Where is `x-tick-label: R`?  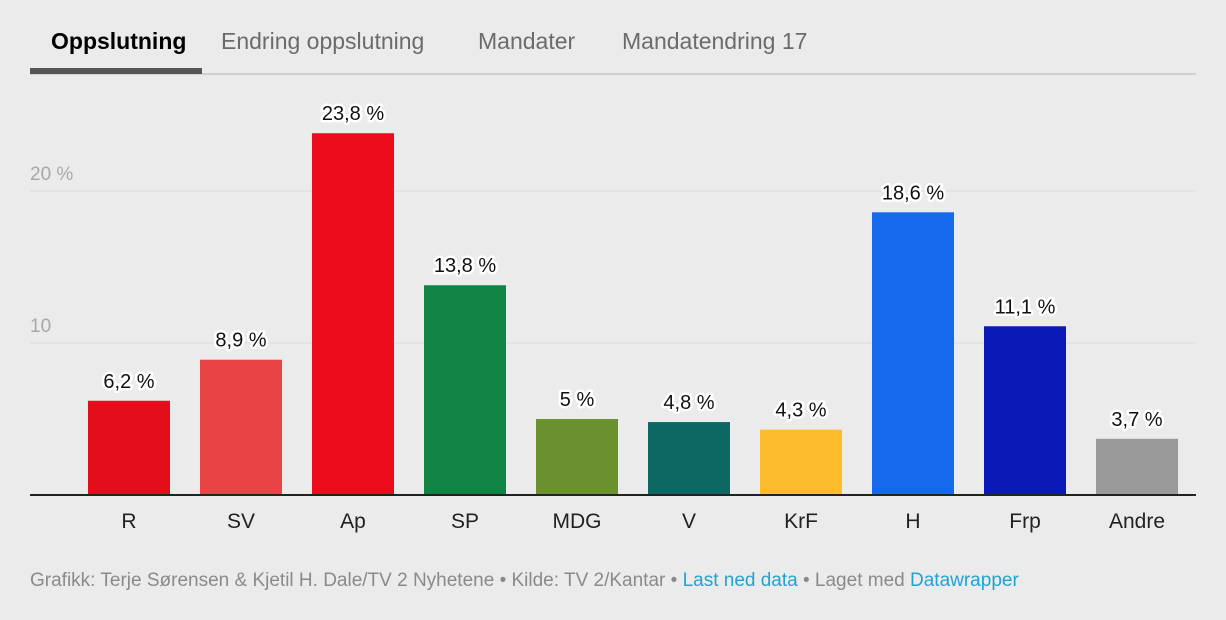
x-tick-label: R is located at coordinates (128, 521).